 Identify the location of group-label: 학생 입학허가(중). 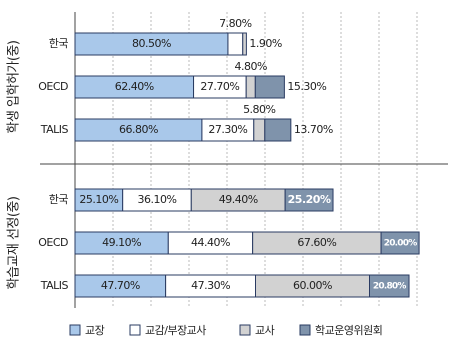
(14, 87).